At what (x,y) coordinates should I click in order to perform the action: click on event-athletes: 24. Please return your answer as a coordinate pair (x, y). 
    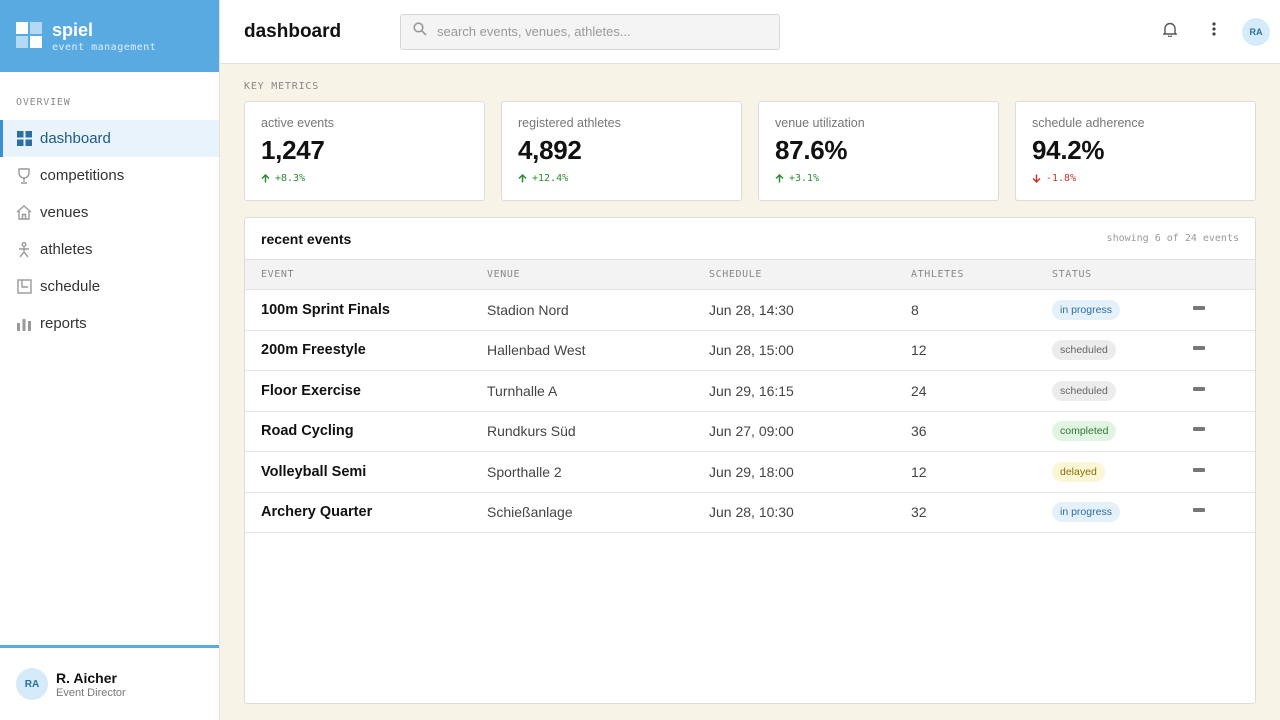
    Looking at the image, I should click on (919, 390).